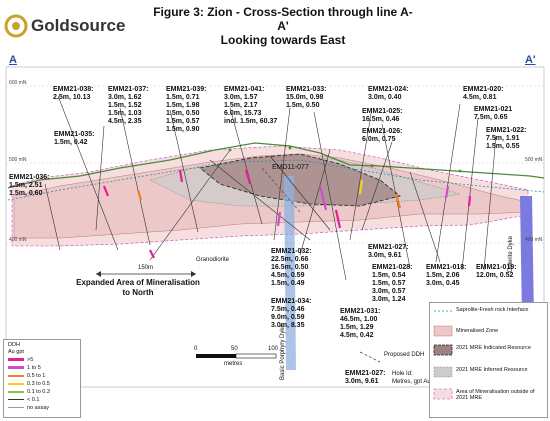 This screenshot has height=421, width=550. I want to click on hole-label-026: EMM21-026: 6.0m, 0.75, so click(382, 135).